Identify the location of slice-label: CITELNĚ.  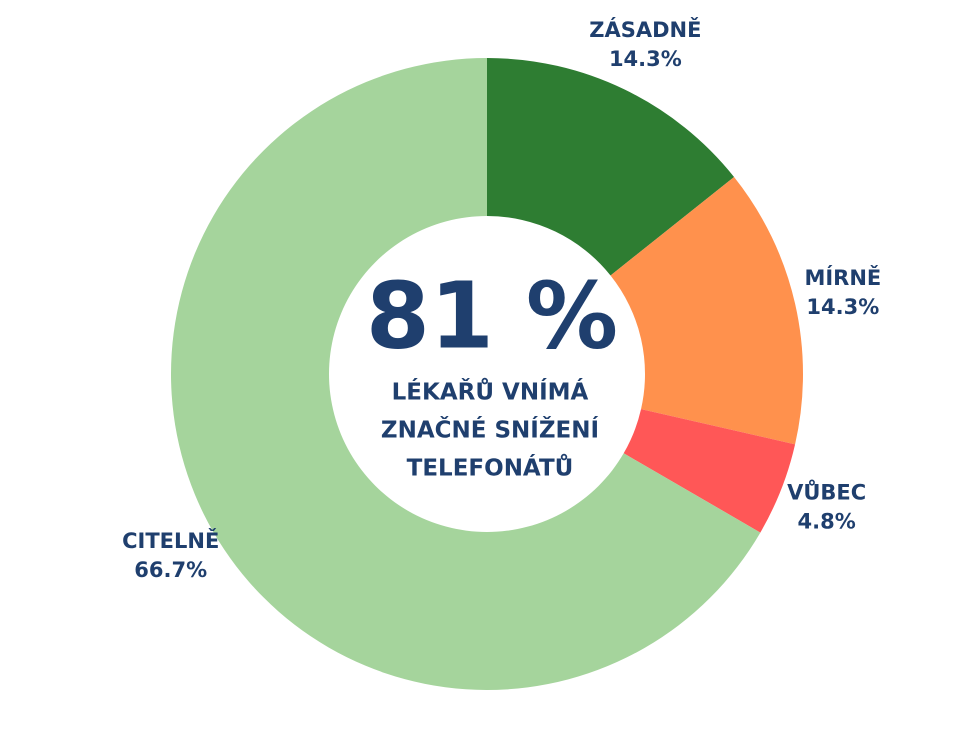
(170, 540).